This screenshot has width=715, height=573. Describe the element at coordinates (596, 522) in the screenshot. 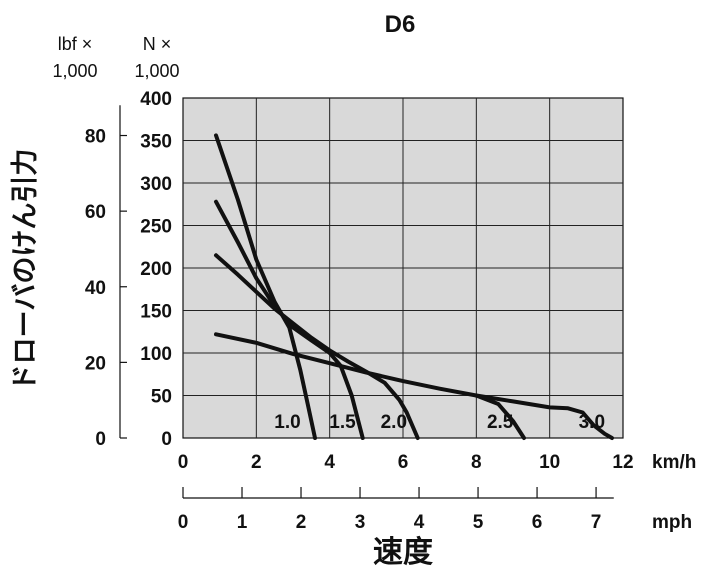

I see `x-tick-label-mph: 7` at that location.